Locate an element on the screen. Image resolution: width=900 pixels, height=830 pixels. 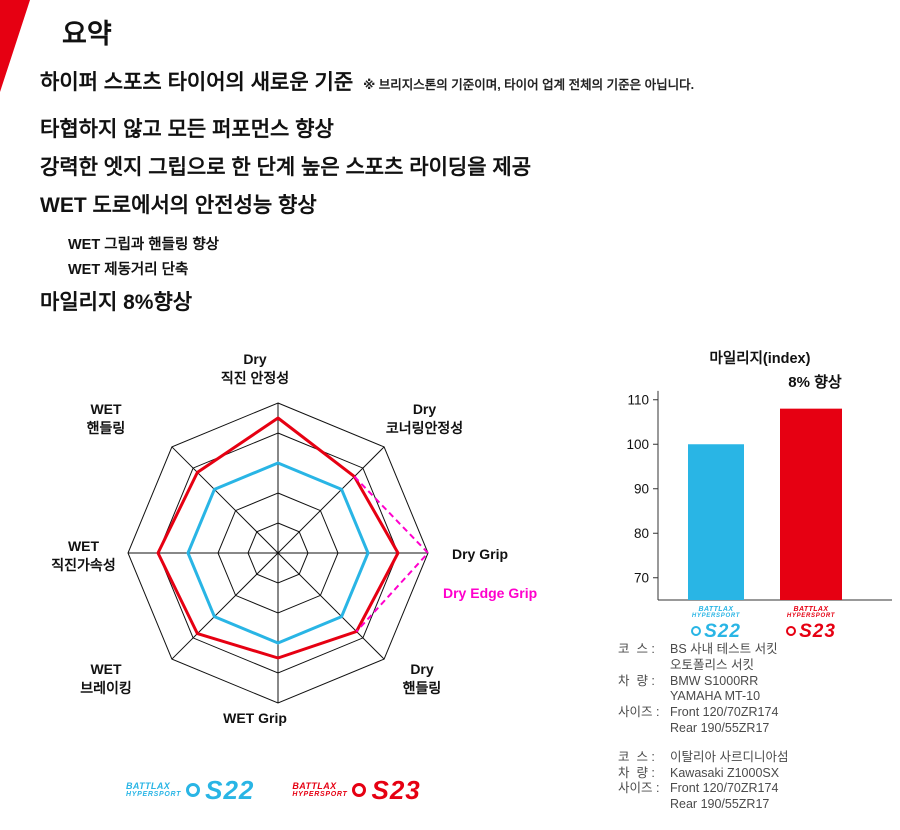
radar-axis-label-wet-grip: WET Grip is located at coordinates (255, 718).